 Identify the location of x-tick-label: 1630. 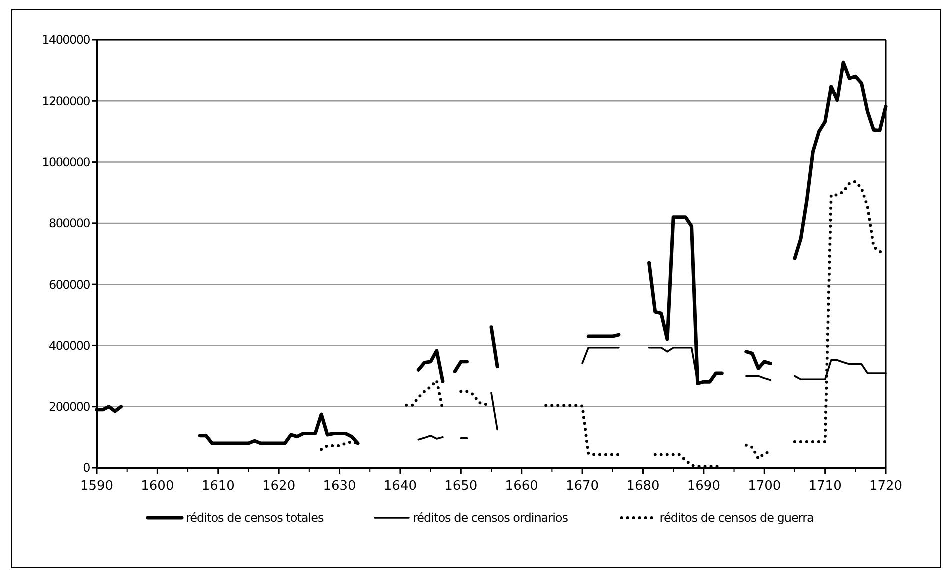
(339, 486).